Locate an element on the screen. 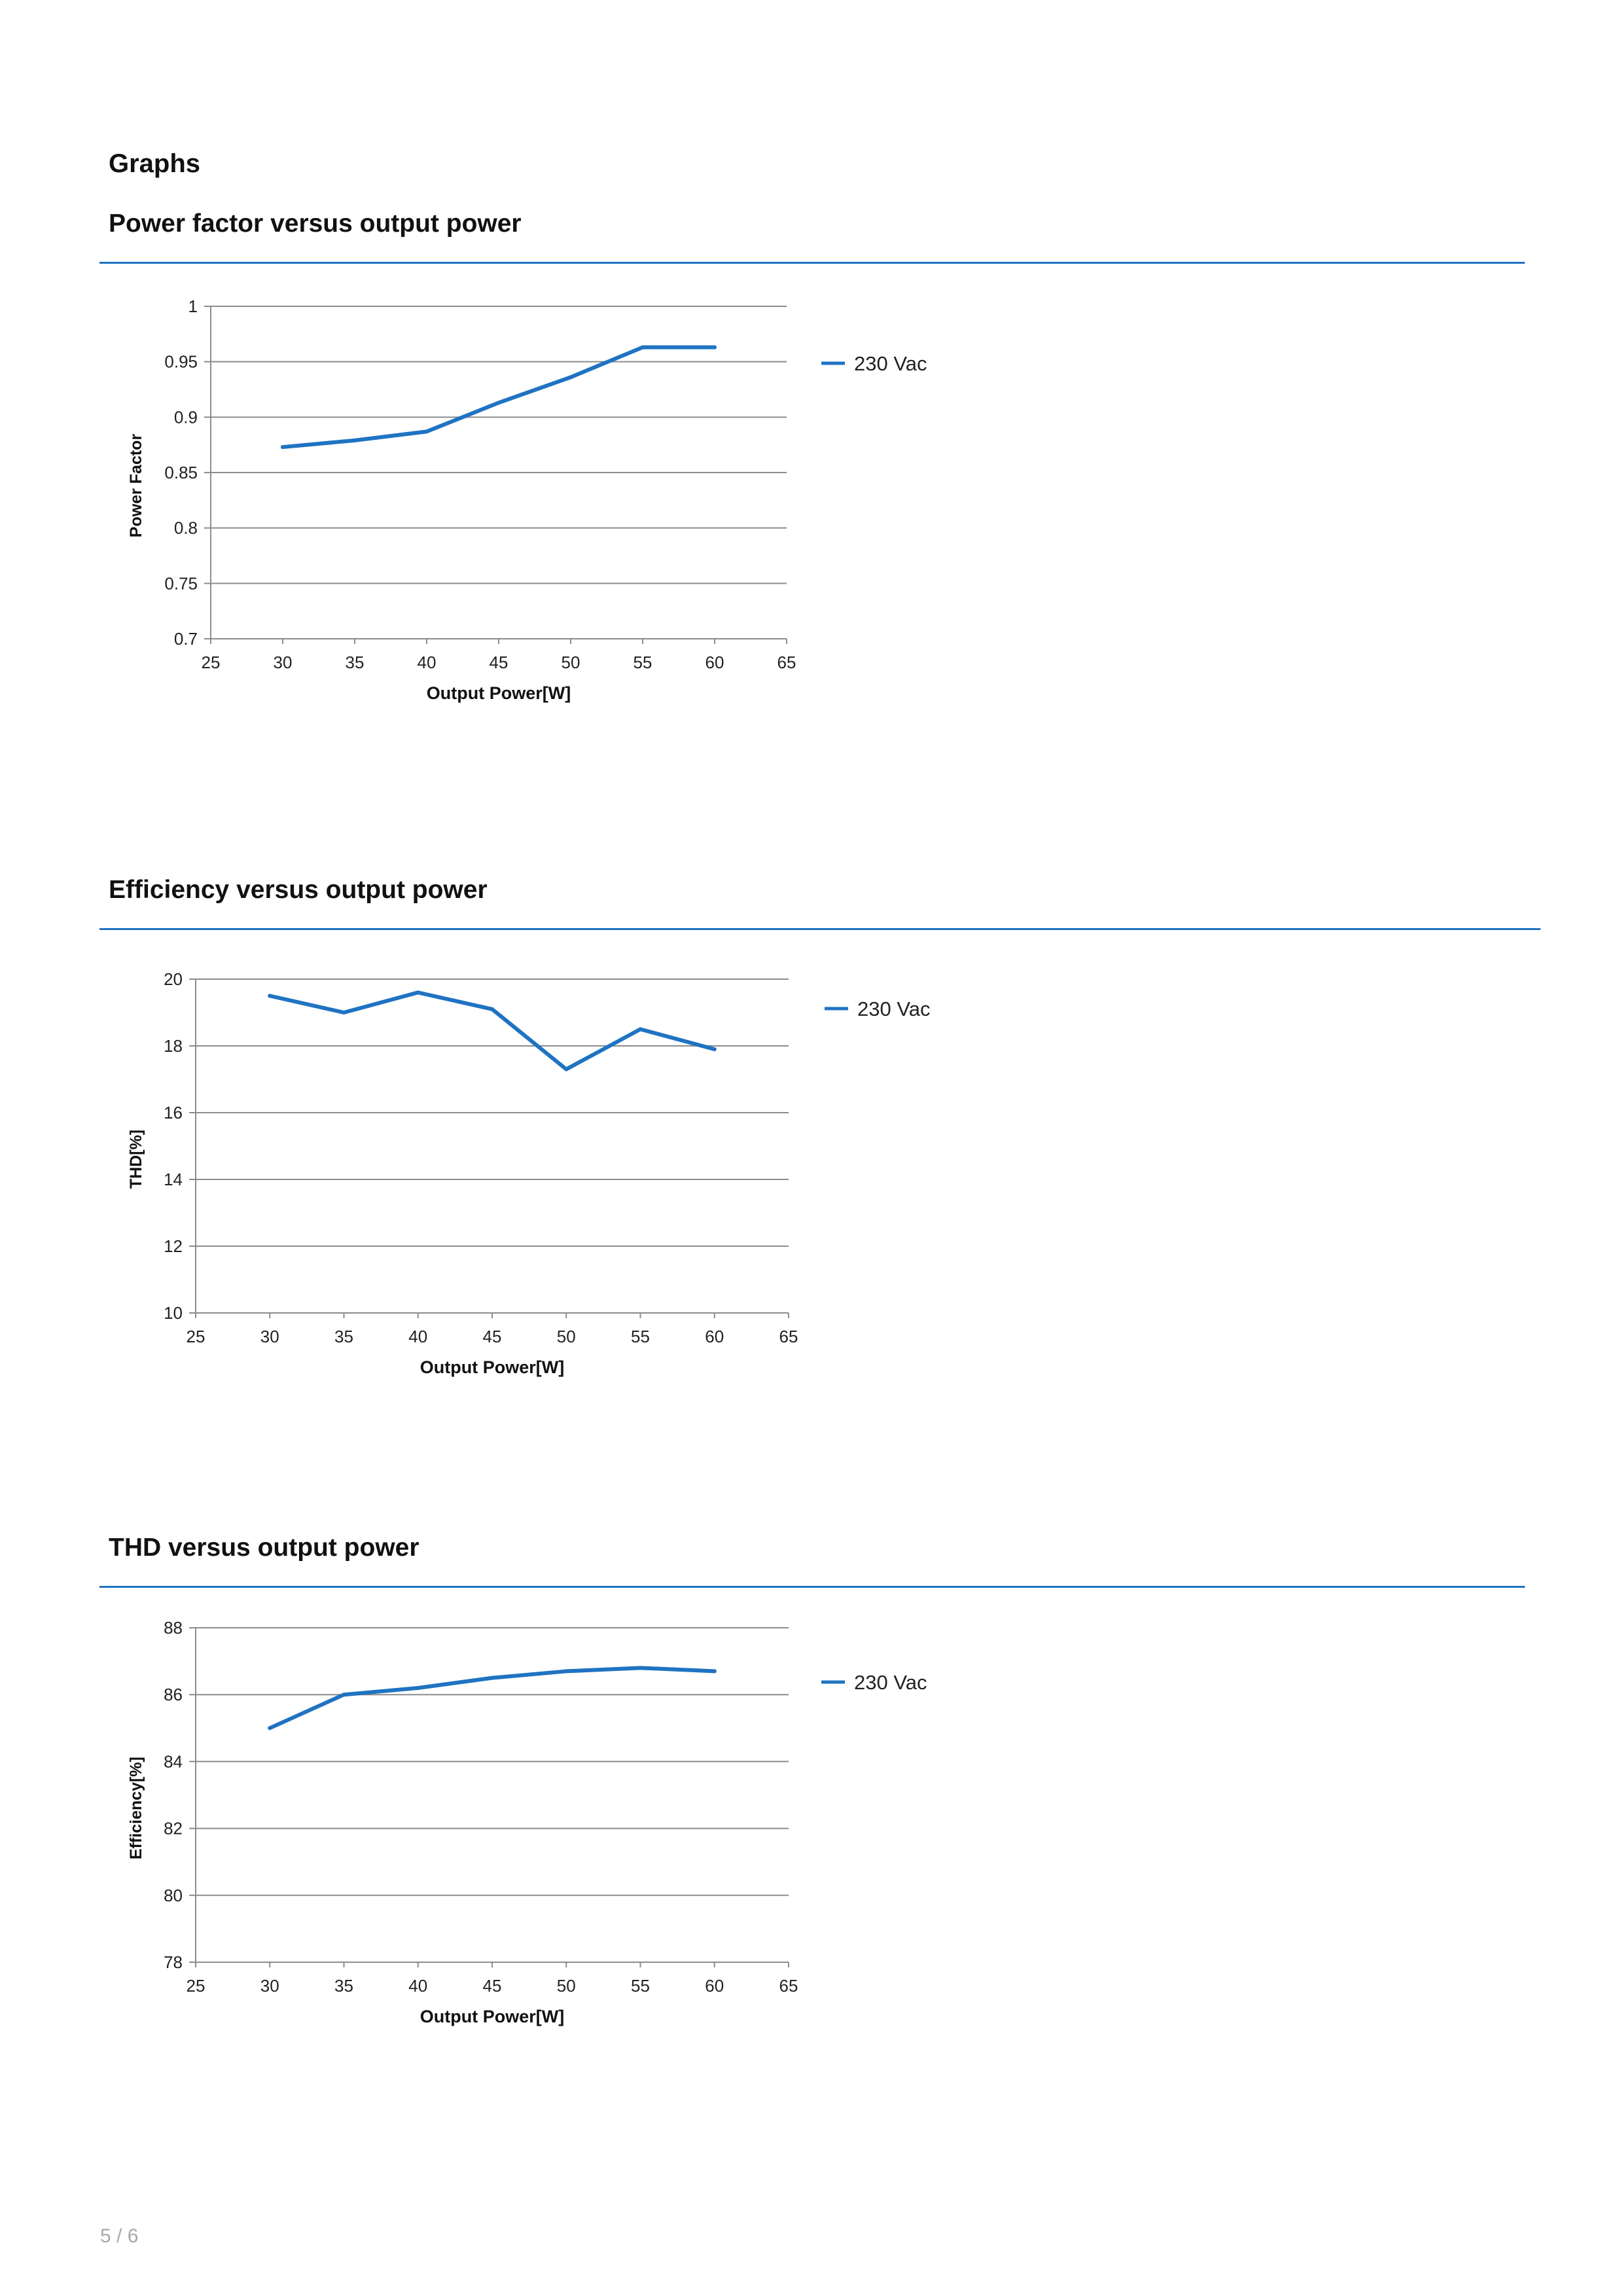 This screenshot has height=2296, width=1623. y-tick-label: 0.9 is located at coordinates (186, 417).